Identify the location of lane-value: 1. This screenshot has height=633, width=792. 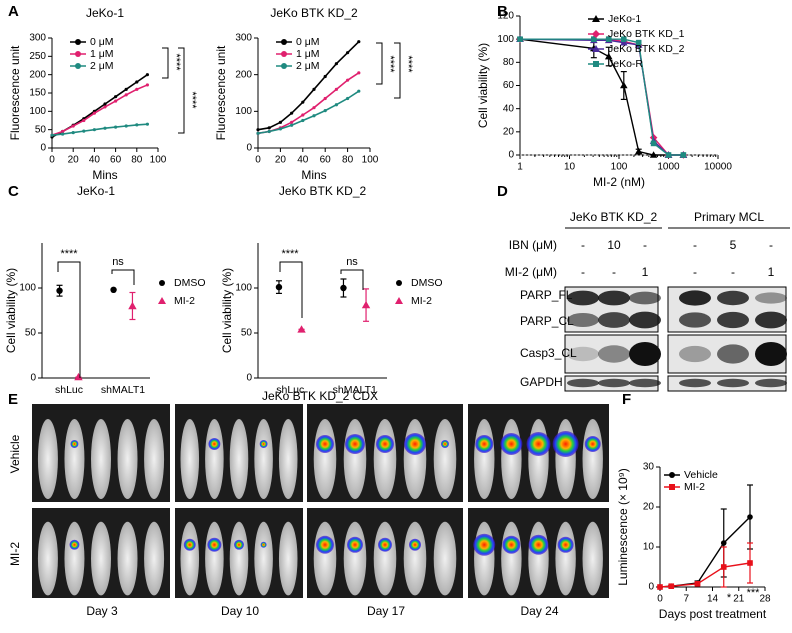
(771, 272).